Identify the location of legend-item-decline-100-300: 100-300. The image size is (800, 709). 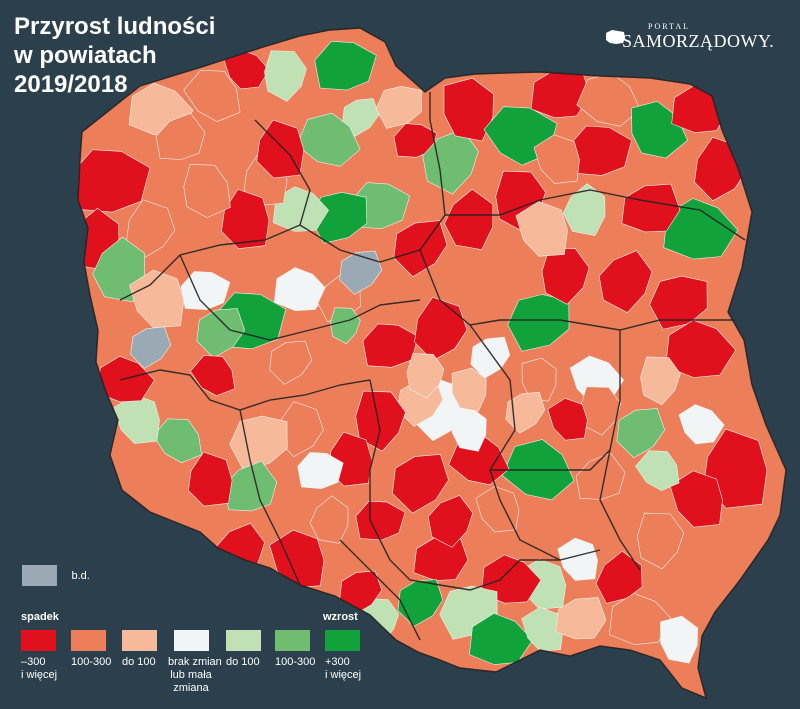
(91, 649).